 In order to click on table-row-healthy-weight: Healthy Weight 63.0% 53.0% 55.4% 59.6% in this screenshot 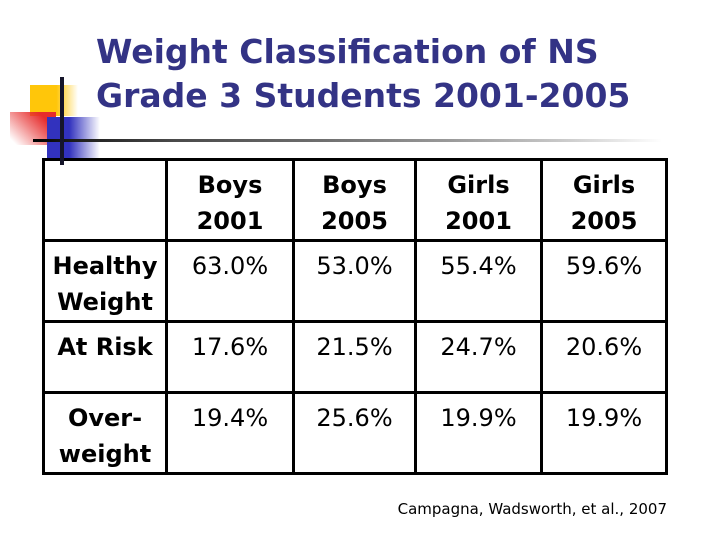, I will do `click(355, 281)`.